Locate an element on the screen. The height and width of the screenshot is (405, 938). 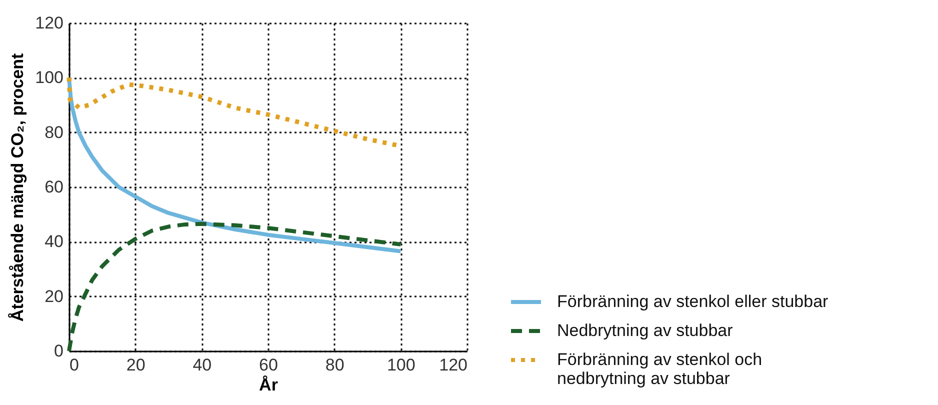
x-tick-label: 120 is located at coordinates (453, 365).